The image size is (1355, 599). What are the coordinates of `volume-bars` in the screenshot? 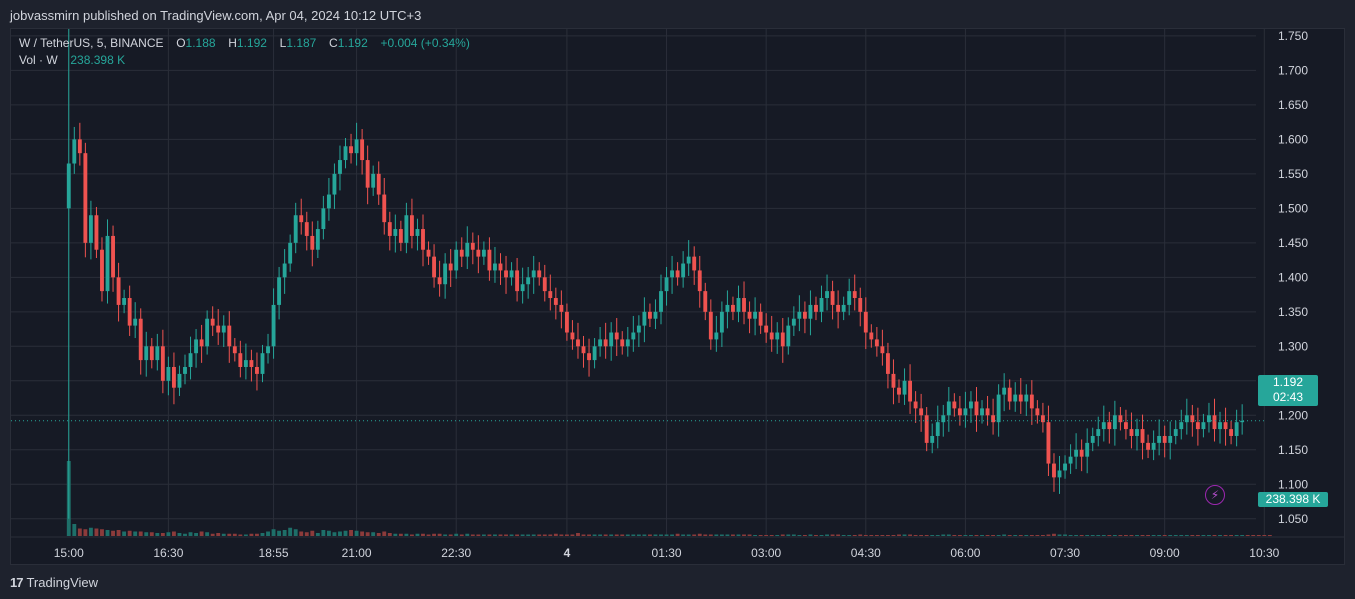 It's located at (669, 498).